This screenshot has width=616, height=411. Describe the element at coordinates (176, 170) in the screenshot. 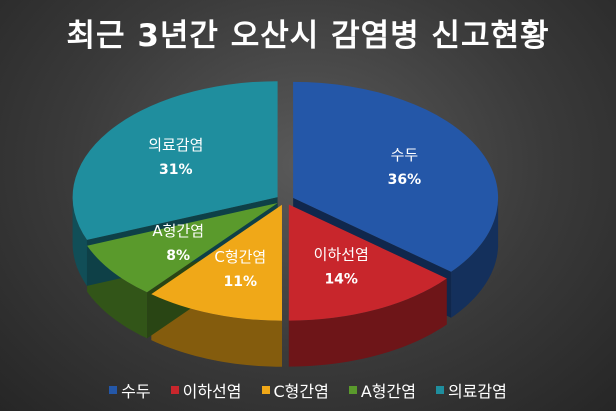

I see `slice-value-4: 31%` at that location.